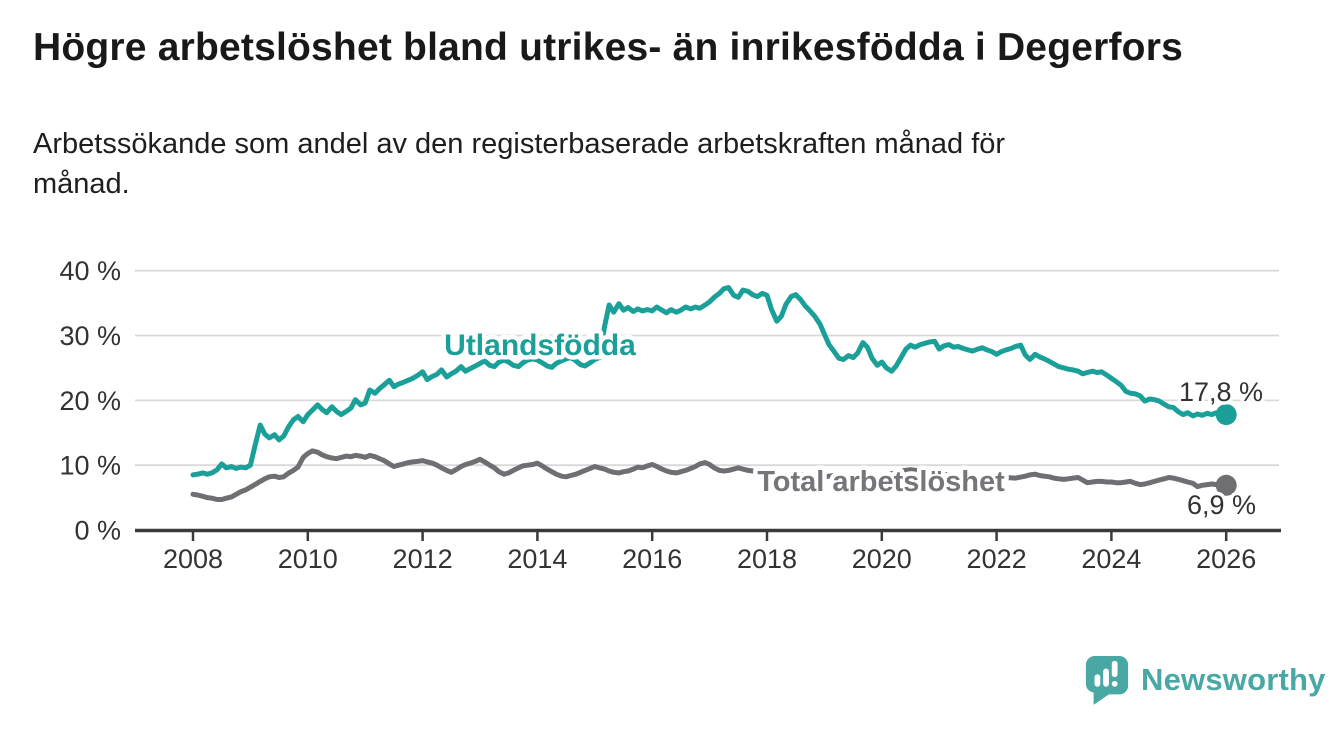 This screenshot has width=1340, height=734. I want to click on y-axis-label: 10 %, so click(90, 466).